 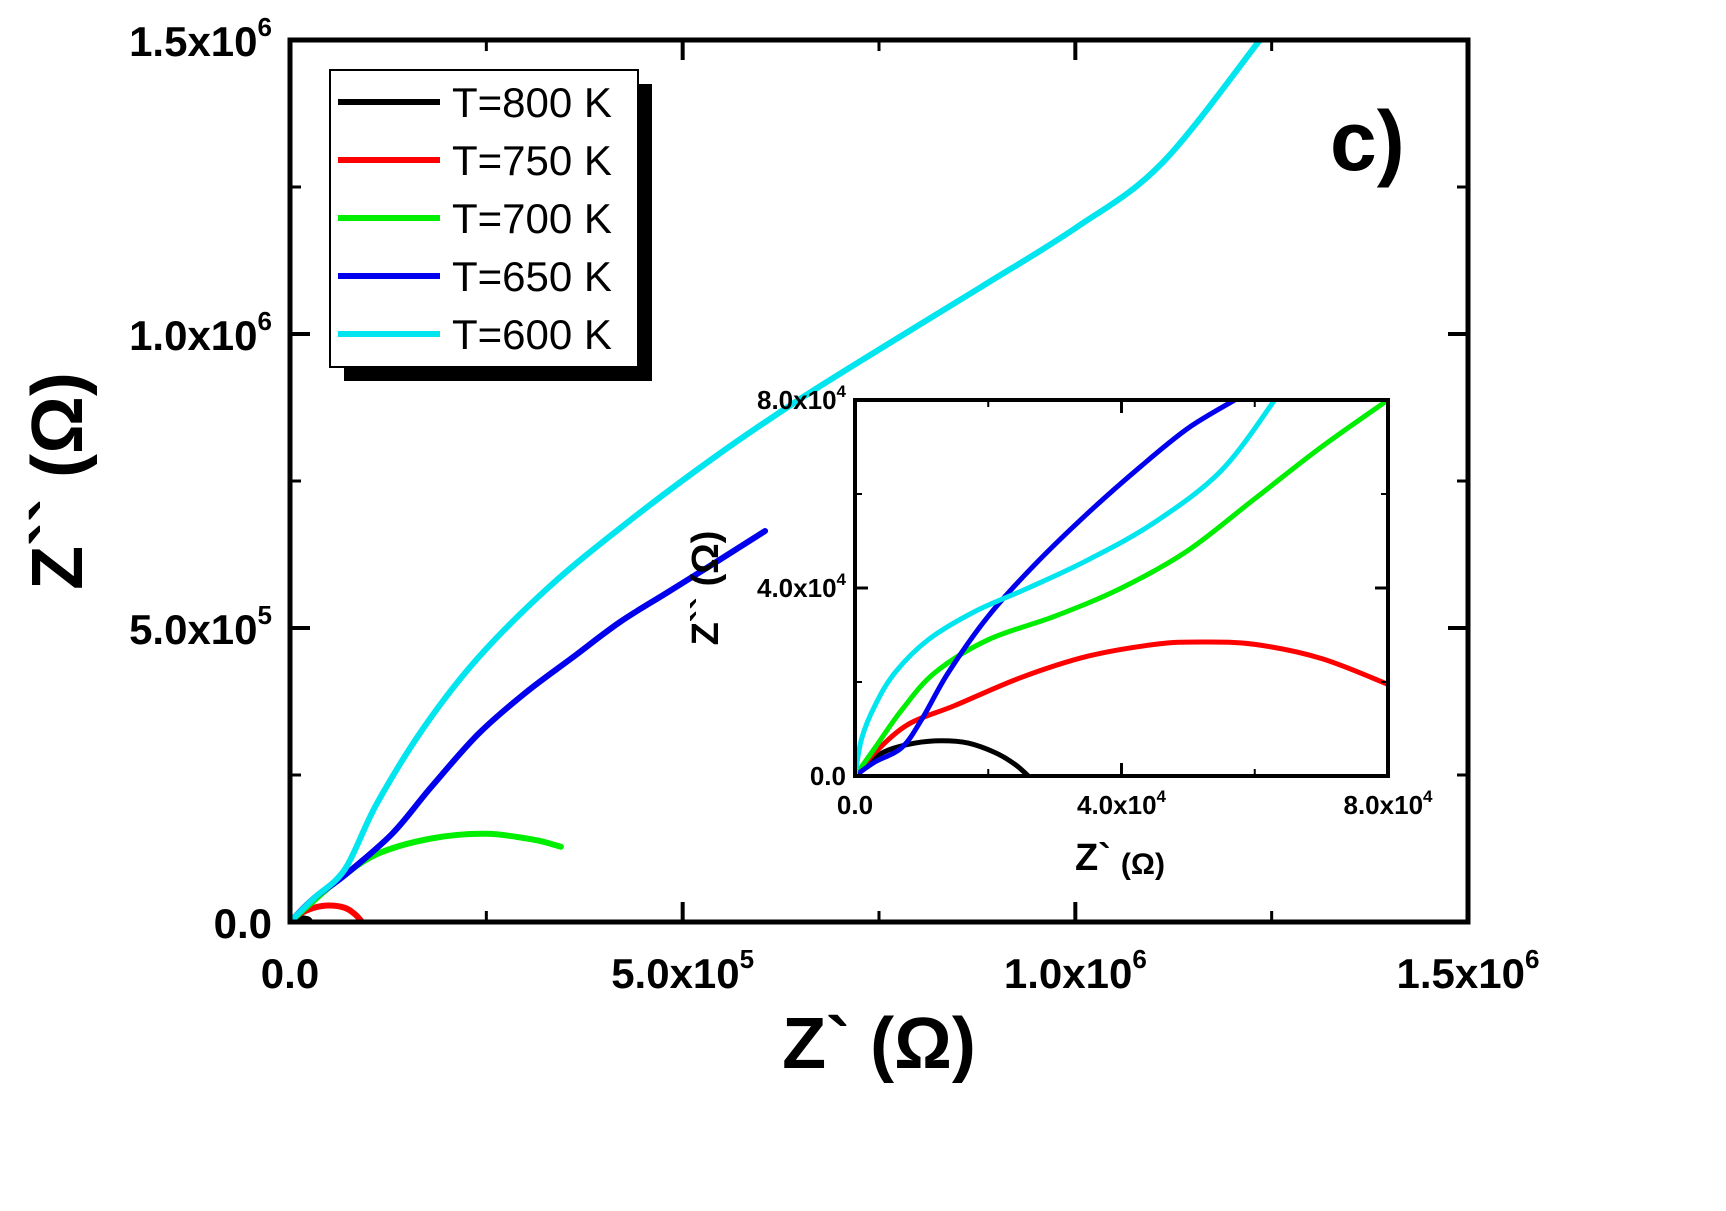 What do you see at coordinates (532, 102) in the screenshot?
I see `legend-label-t-800-k: T=800 K` at bounding box center [532, 102].